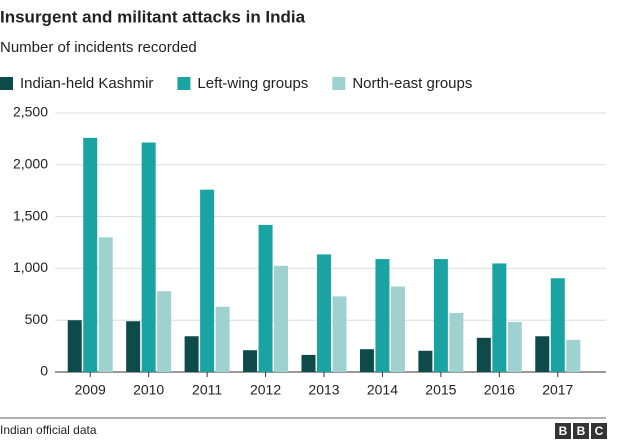 The height and width of the screenshot is (442, 640). Describe the element at coordinates (30, 215) in the screenshot. I see `y-tick-label: 1,500` at that location.